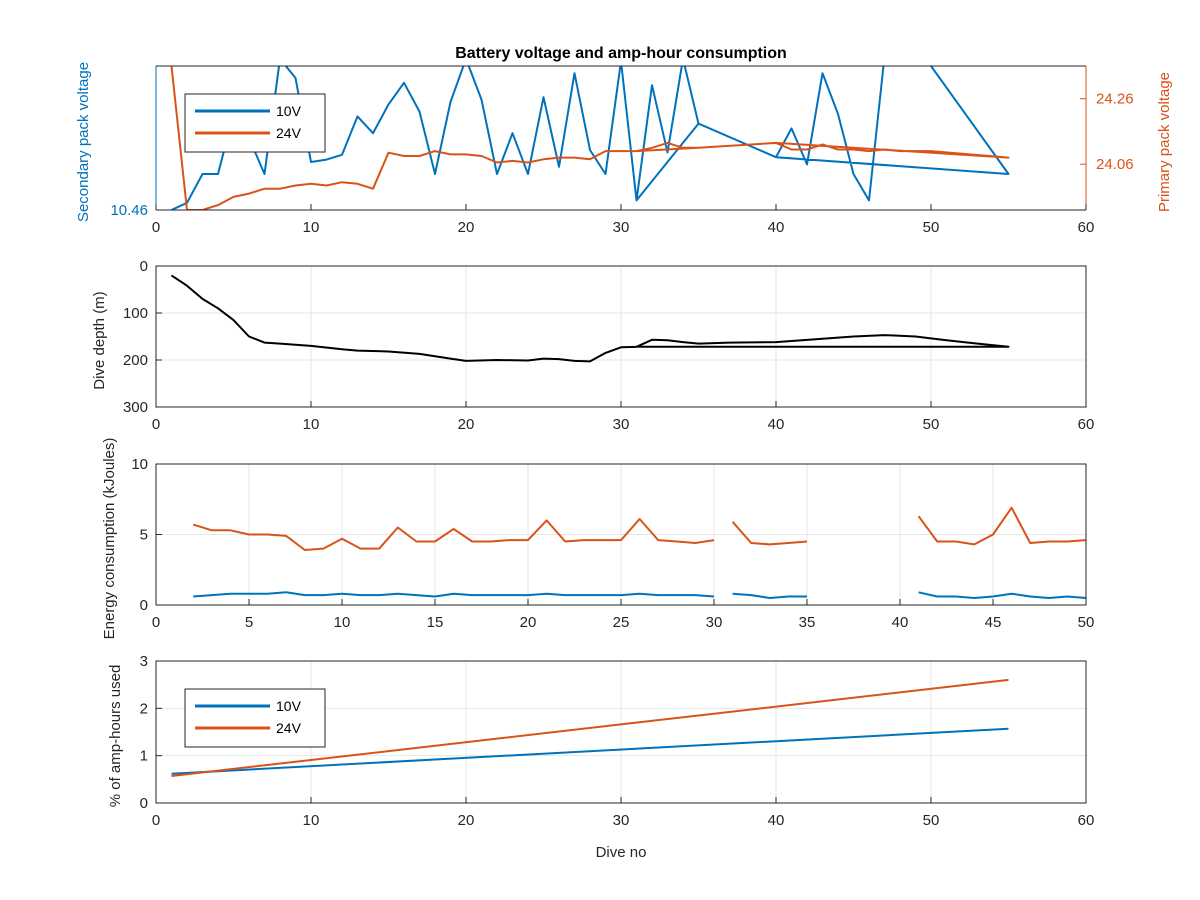  I want to click on y-axis-label-right: Primary pack voltage, so click(1164, 142).